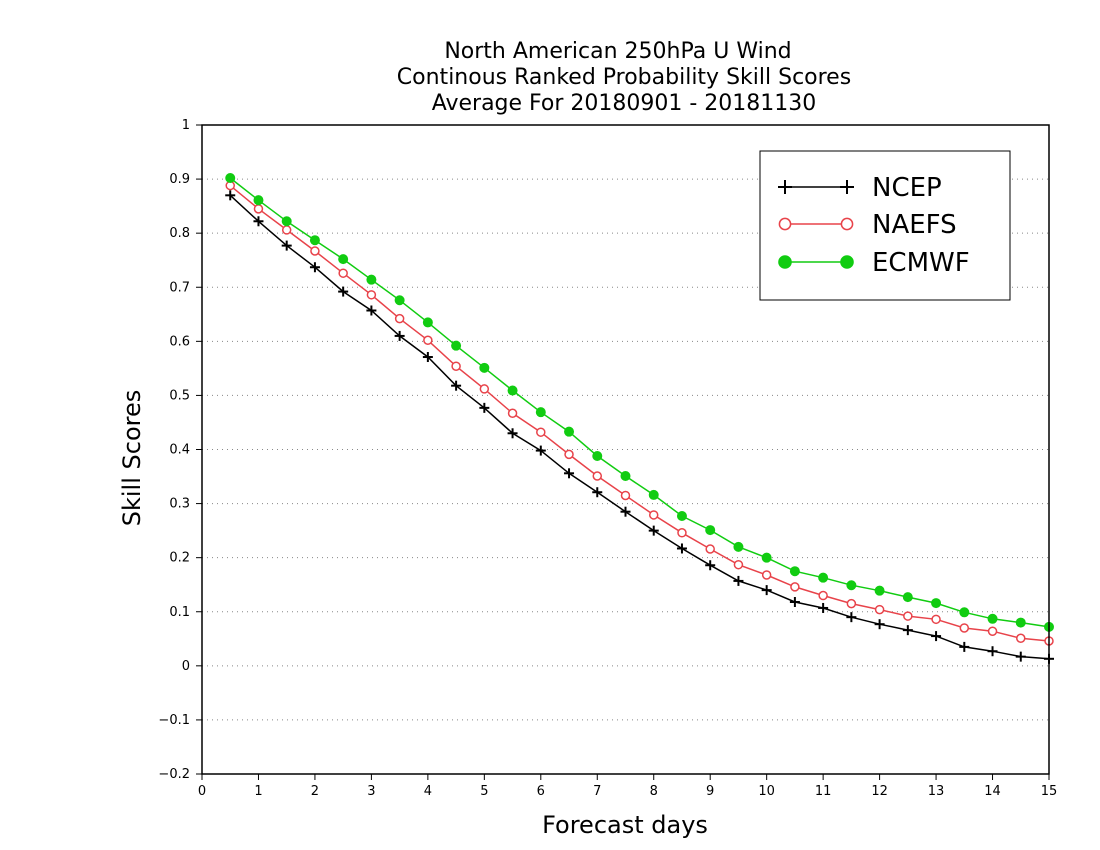  What do you see at coordinates (624, 103) in the screenshot?
I see `title-line-3: Average For 20180901 - 20181130` at bounding box center [624, 103].